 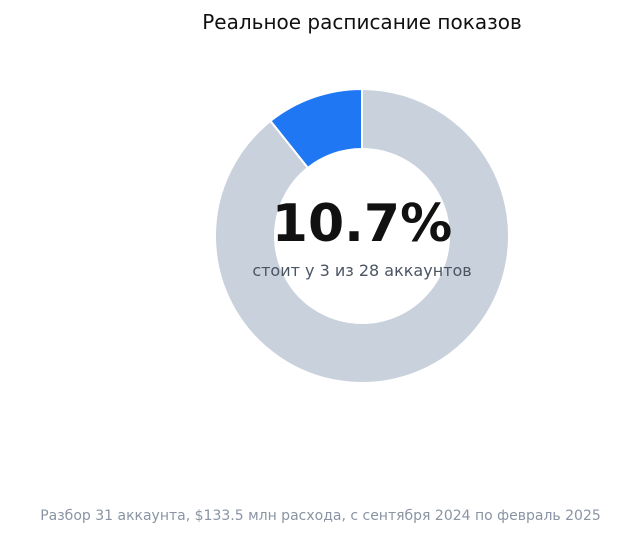 What do you see at coordinates (362, 224) in the screenshot?
I see `center-value: 10.7%` at bounding box center [362, 224].